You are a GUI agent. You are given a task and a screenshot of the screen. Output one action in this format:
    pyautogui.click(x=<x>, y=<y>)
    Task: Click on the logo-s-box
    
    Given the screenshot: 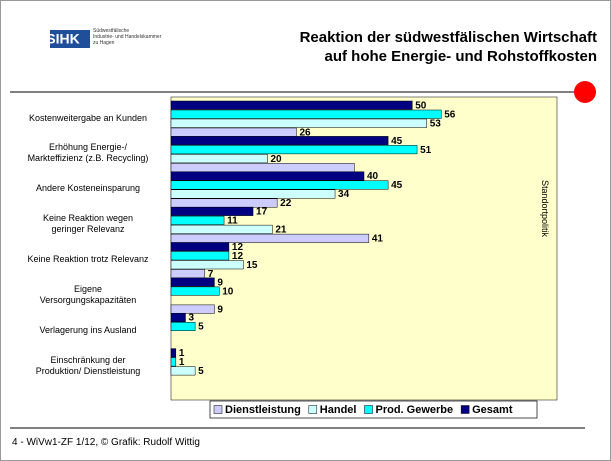 What is the action you would take?
    pyautogui.click(x=43, y=39)
    